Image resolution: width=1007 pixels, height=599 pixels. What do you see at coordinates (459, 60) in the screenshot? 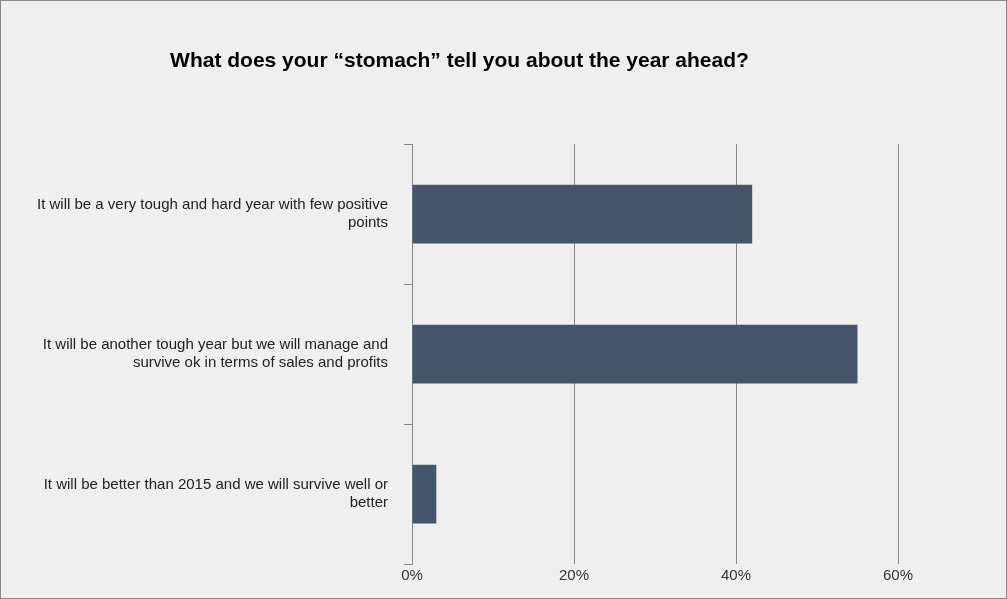
I see `chart-title: What does your “stomach” tell you about the year ahead?` at bounding box center [459, 60].